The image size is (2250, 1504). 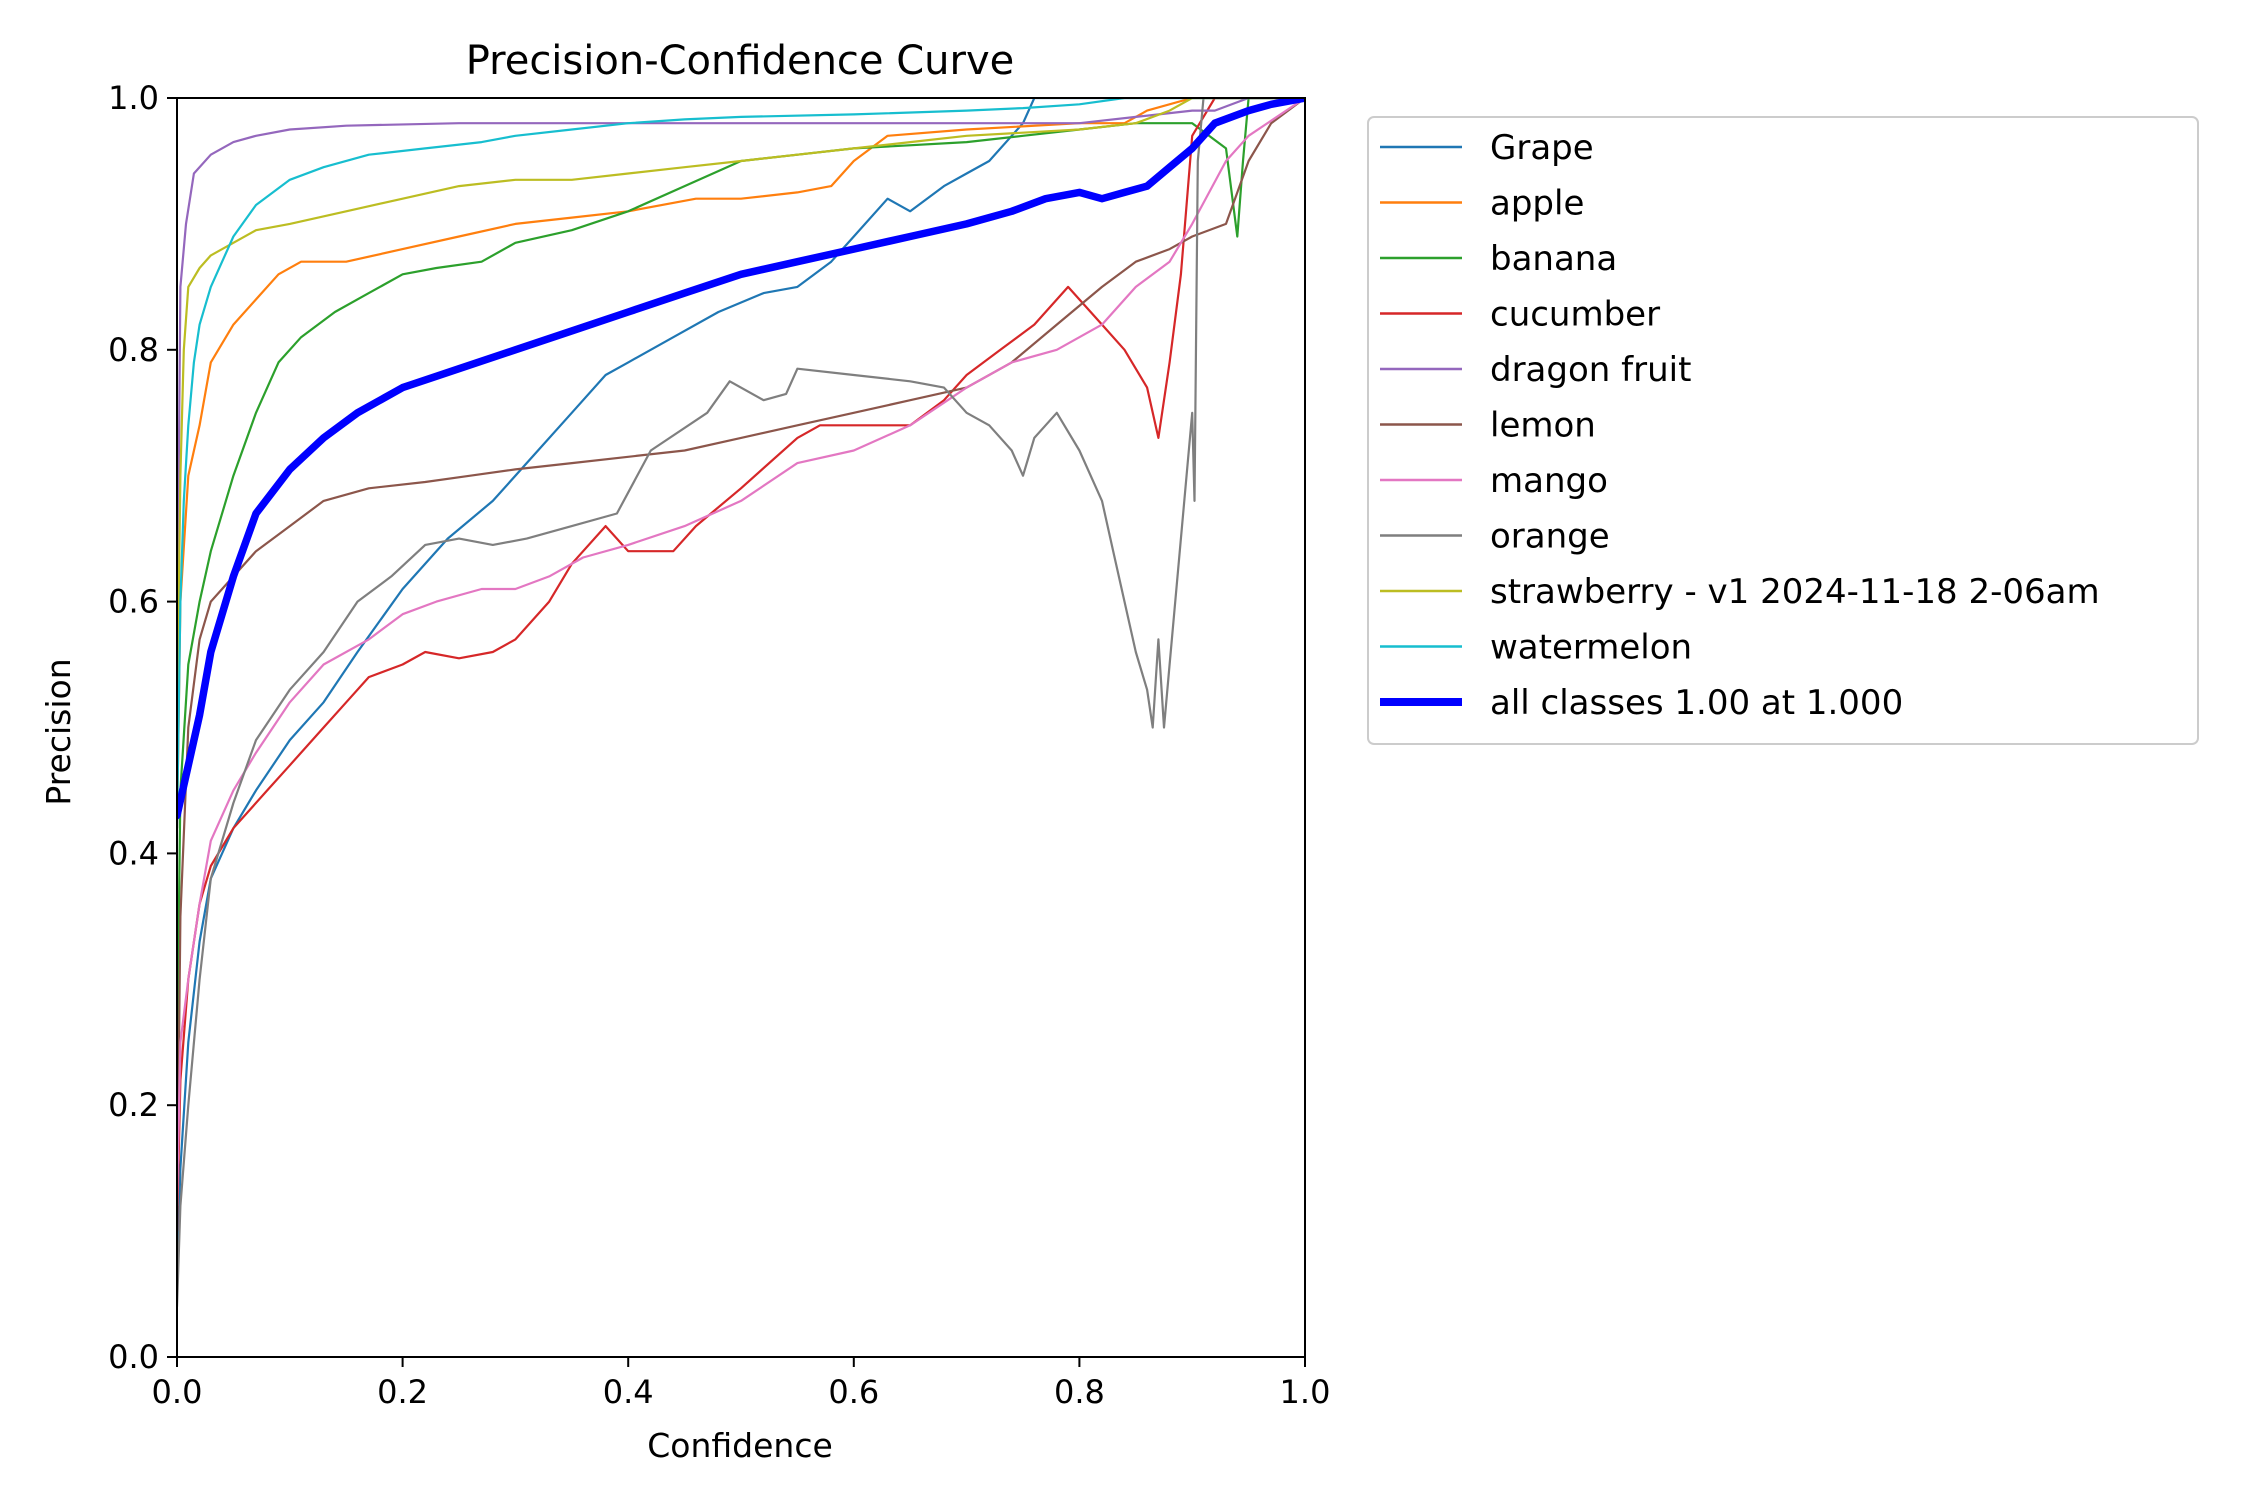 What do you see at coordinates (1575, 315) in the screenshot?
I see `legend-label-3: cucumber` at bounding box center [1575, 315].